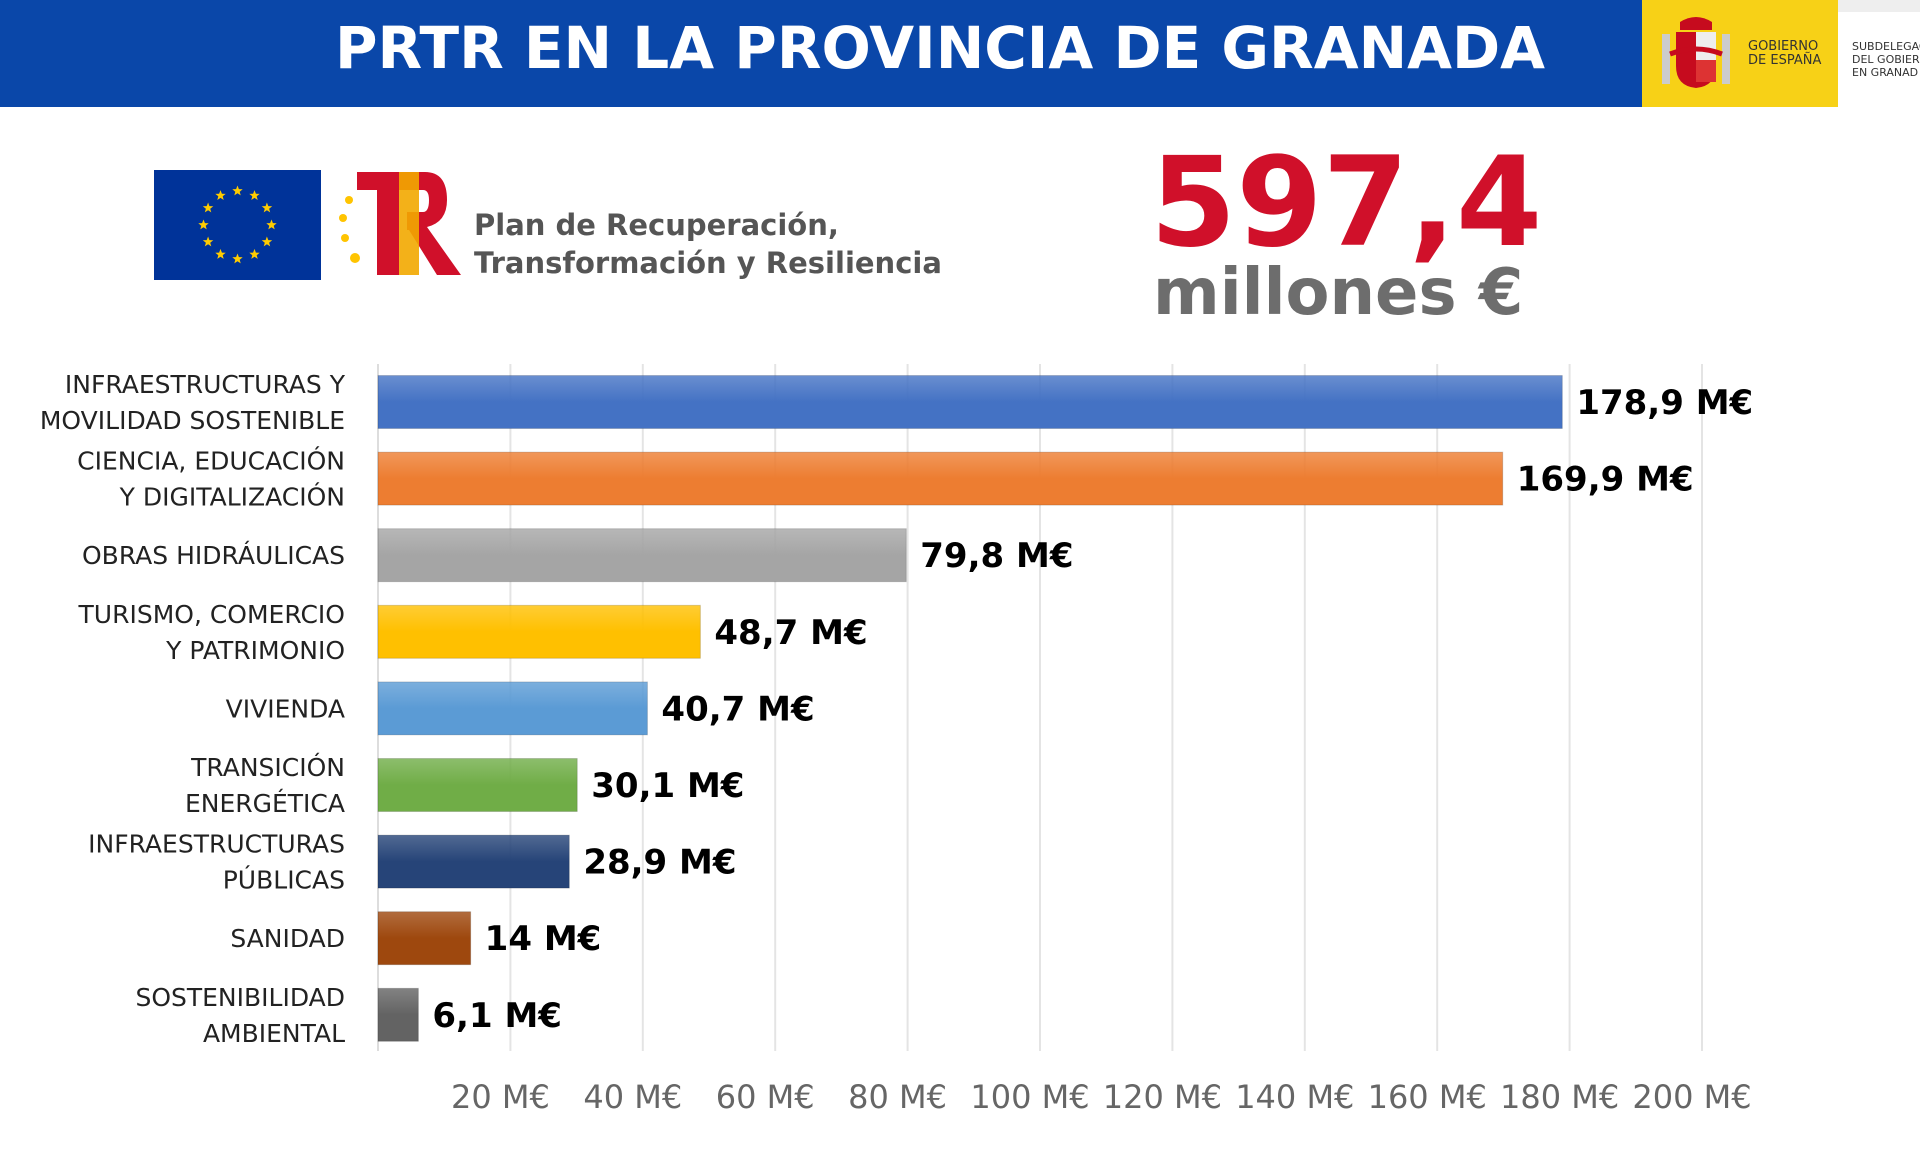 This screenshot has width=1920, height=1161. I want to click on category-label: VIVIENDA, so click(285, 708).